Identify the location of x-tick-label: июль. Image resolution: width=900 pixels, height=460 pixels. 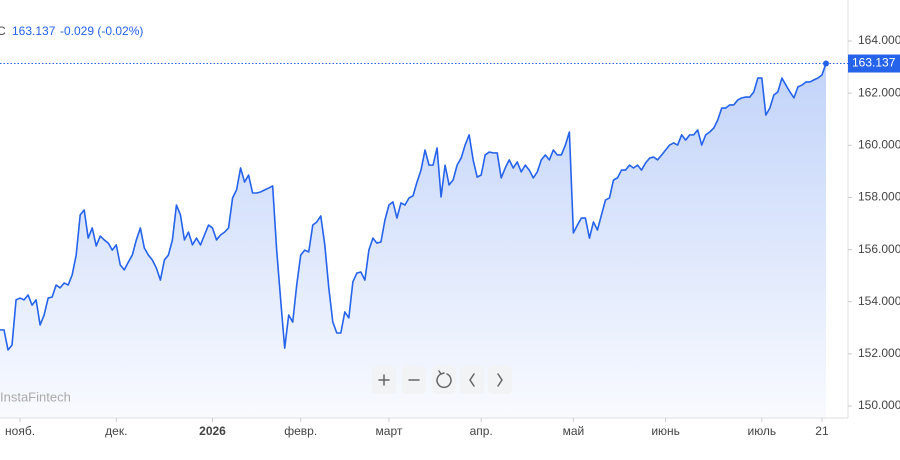
(761, 431).